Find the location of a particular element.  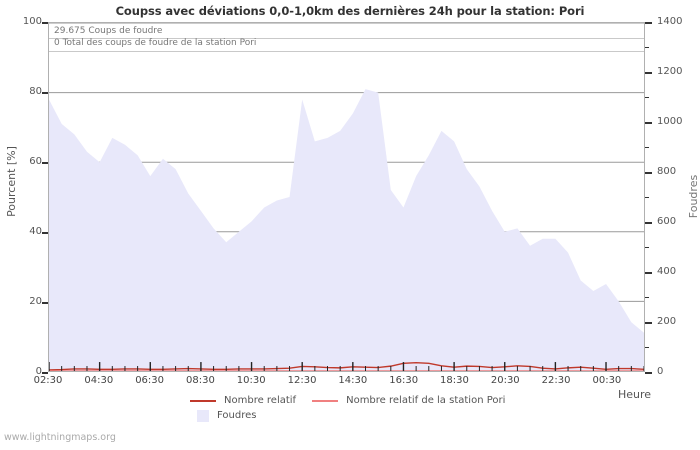

annotation-divider-bottom is located at coordinates (346, 51).